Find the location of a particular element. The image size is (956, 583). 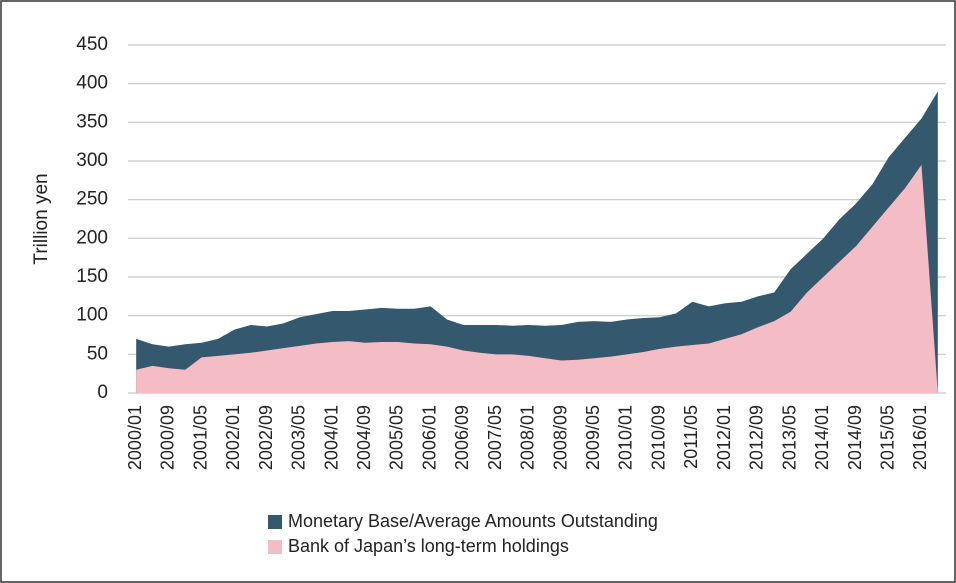

x-tick-label: 2004/09 is located at coordinates (364, 437).